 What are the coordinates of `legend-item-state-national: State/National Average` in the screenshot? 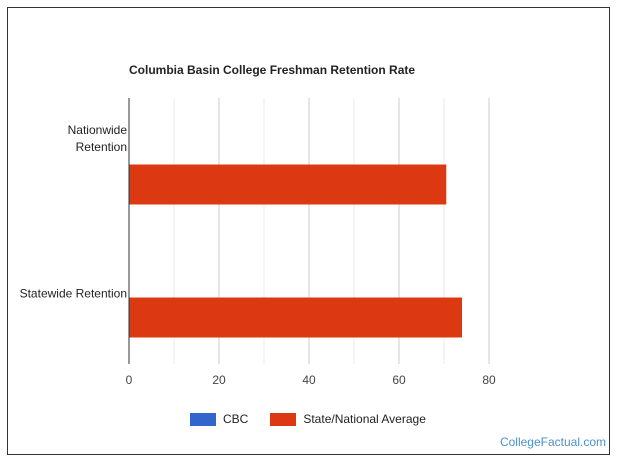 It's located at (348, 419).